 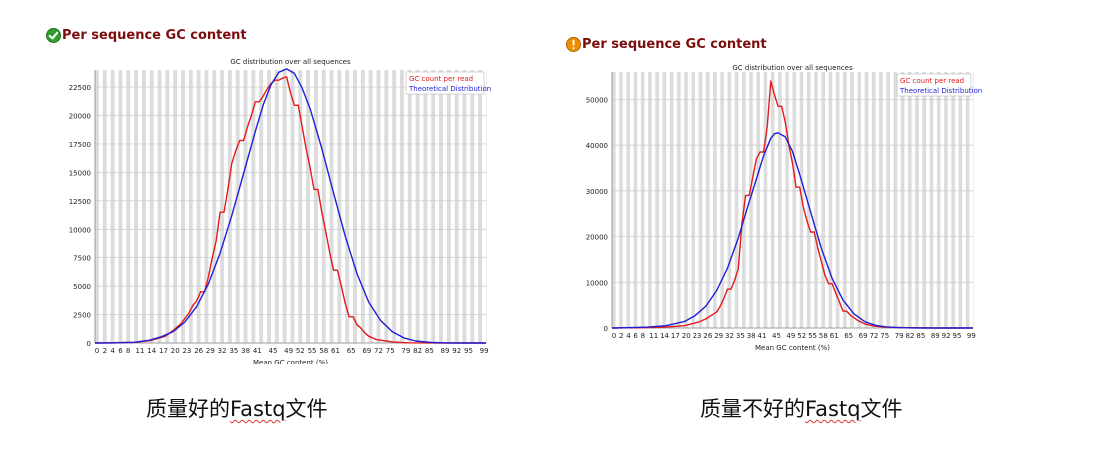 I want to click on x-tick-label: 99, so click(x=484, y=351).